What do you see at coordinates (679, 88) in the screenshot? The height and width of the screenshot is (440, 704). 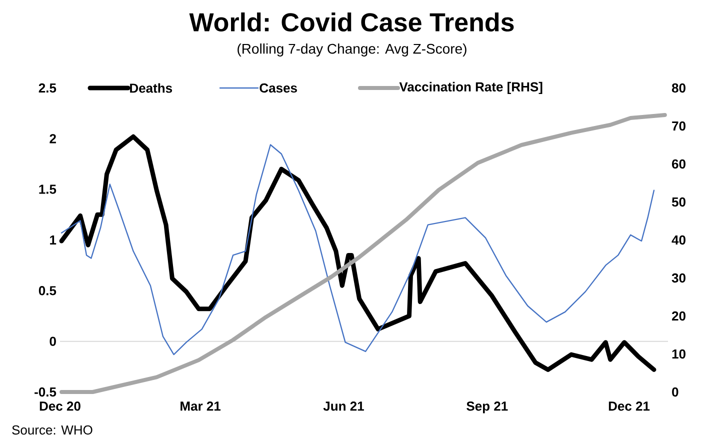 I see `y2-tick-label: 80` at bounding box center [679, 88].